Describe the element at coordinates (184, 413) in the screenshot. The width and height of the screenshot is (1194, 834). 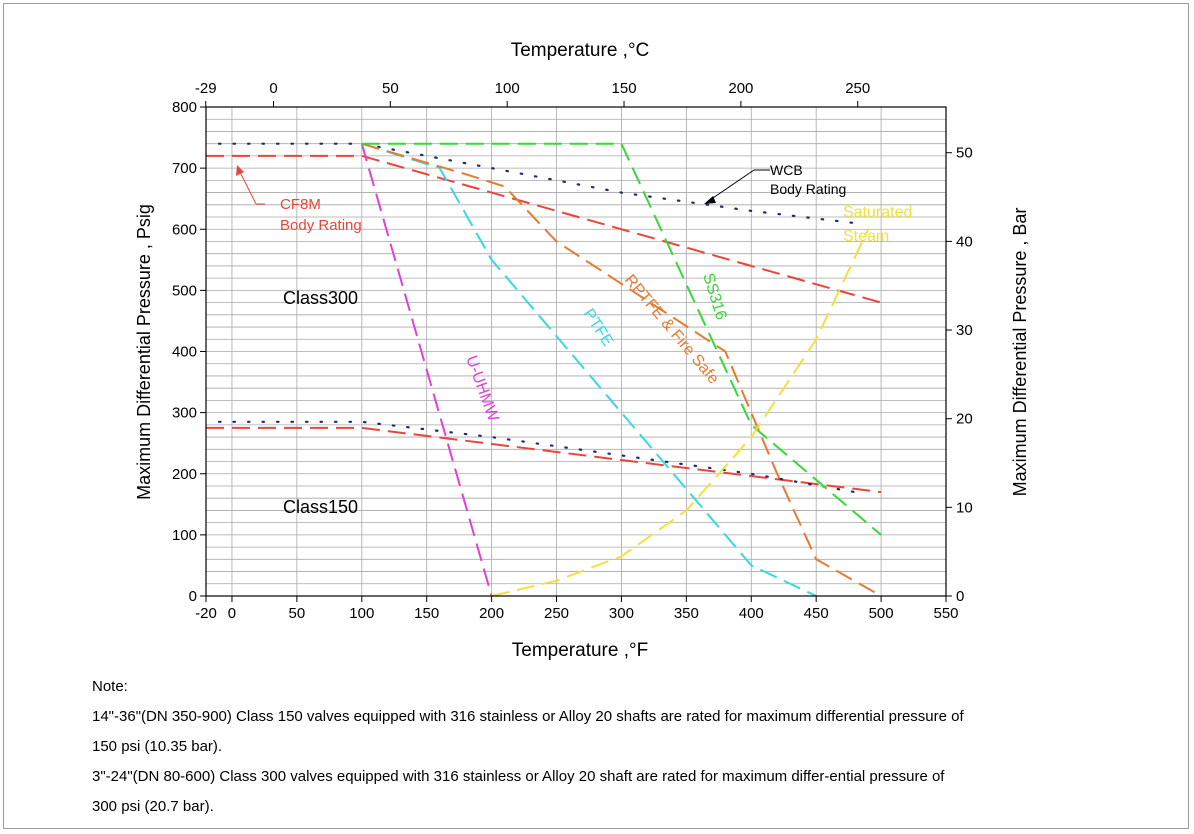
I see `y-left-tick-label: 300` at that location.